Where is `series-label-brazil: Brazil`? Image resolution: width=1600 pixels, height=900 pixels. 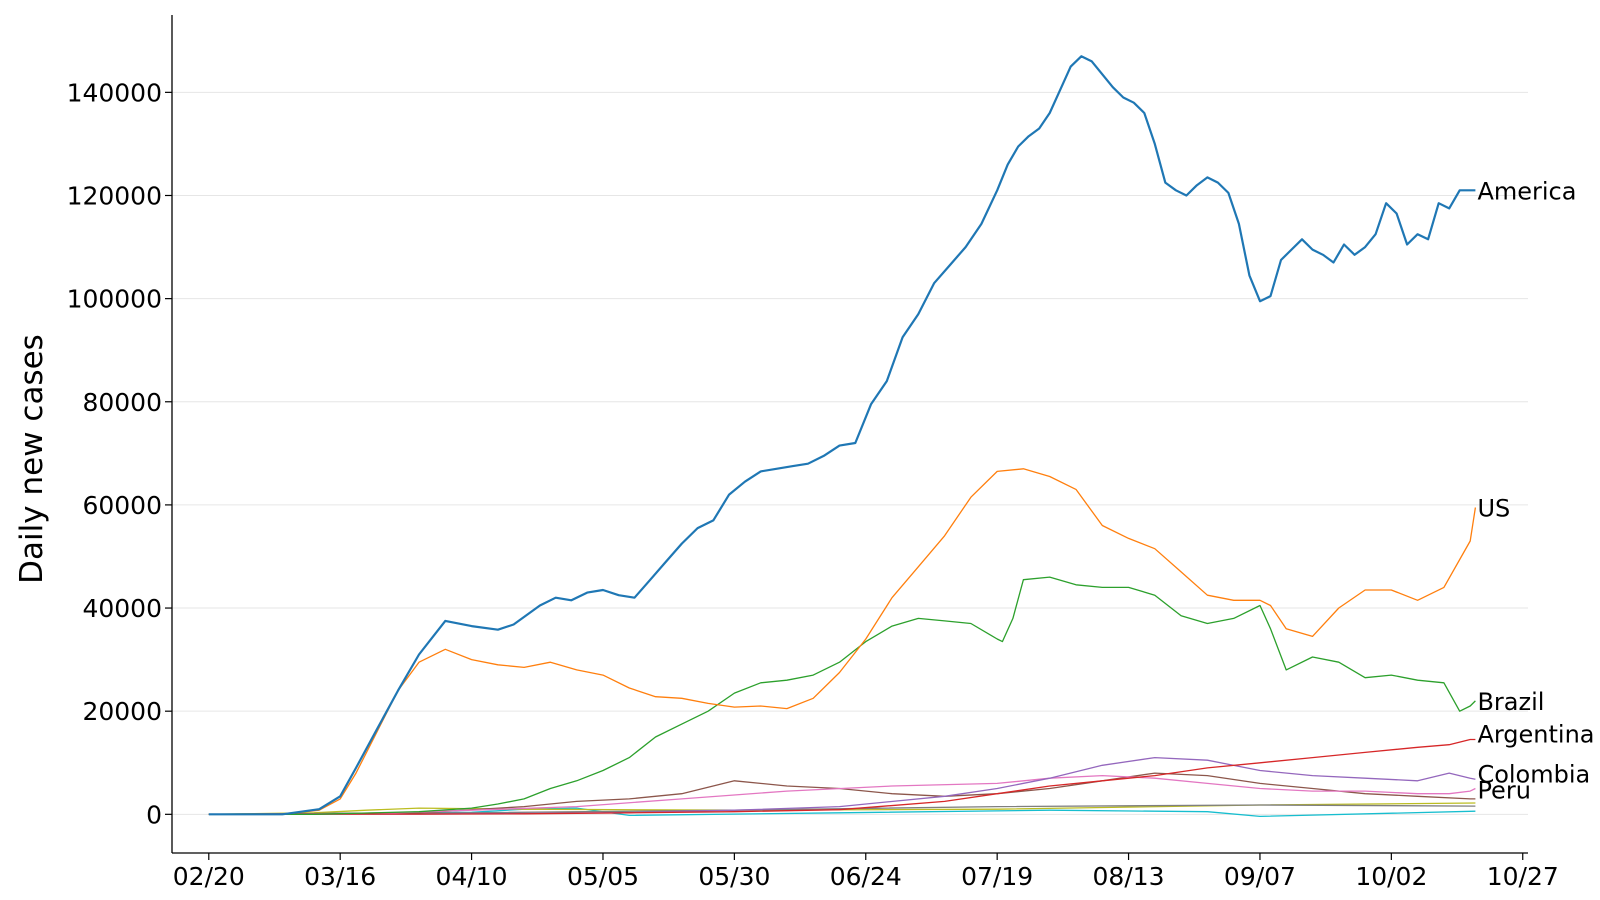
series-label-brazil: Brazil is located at coordinates (1510, 702).